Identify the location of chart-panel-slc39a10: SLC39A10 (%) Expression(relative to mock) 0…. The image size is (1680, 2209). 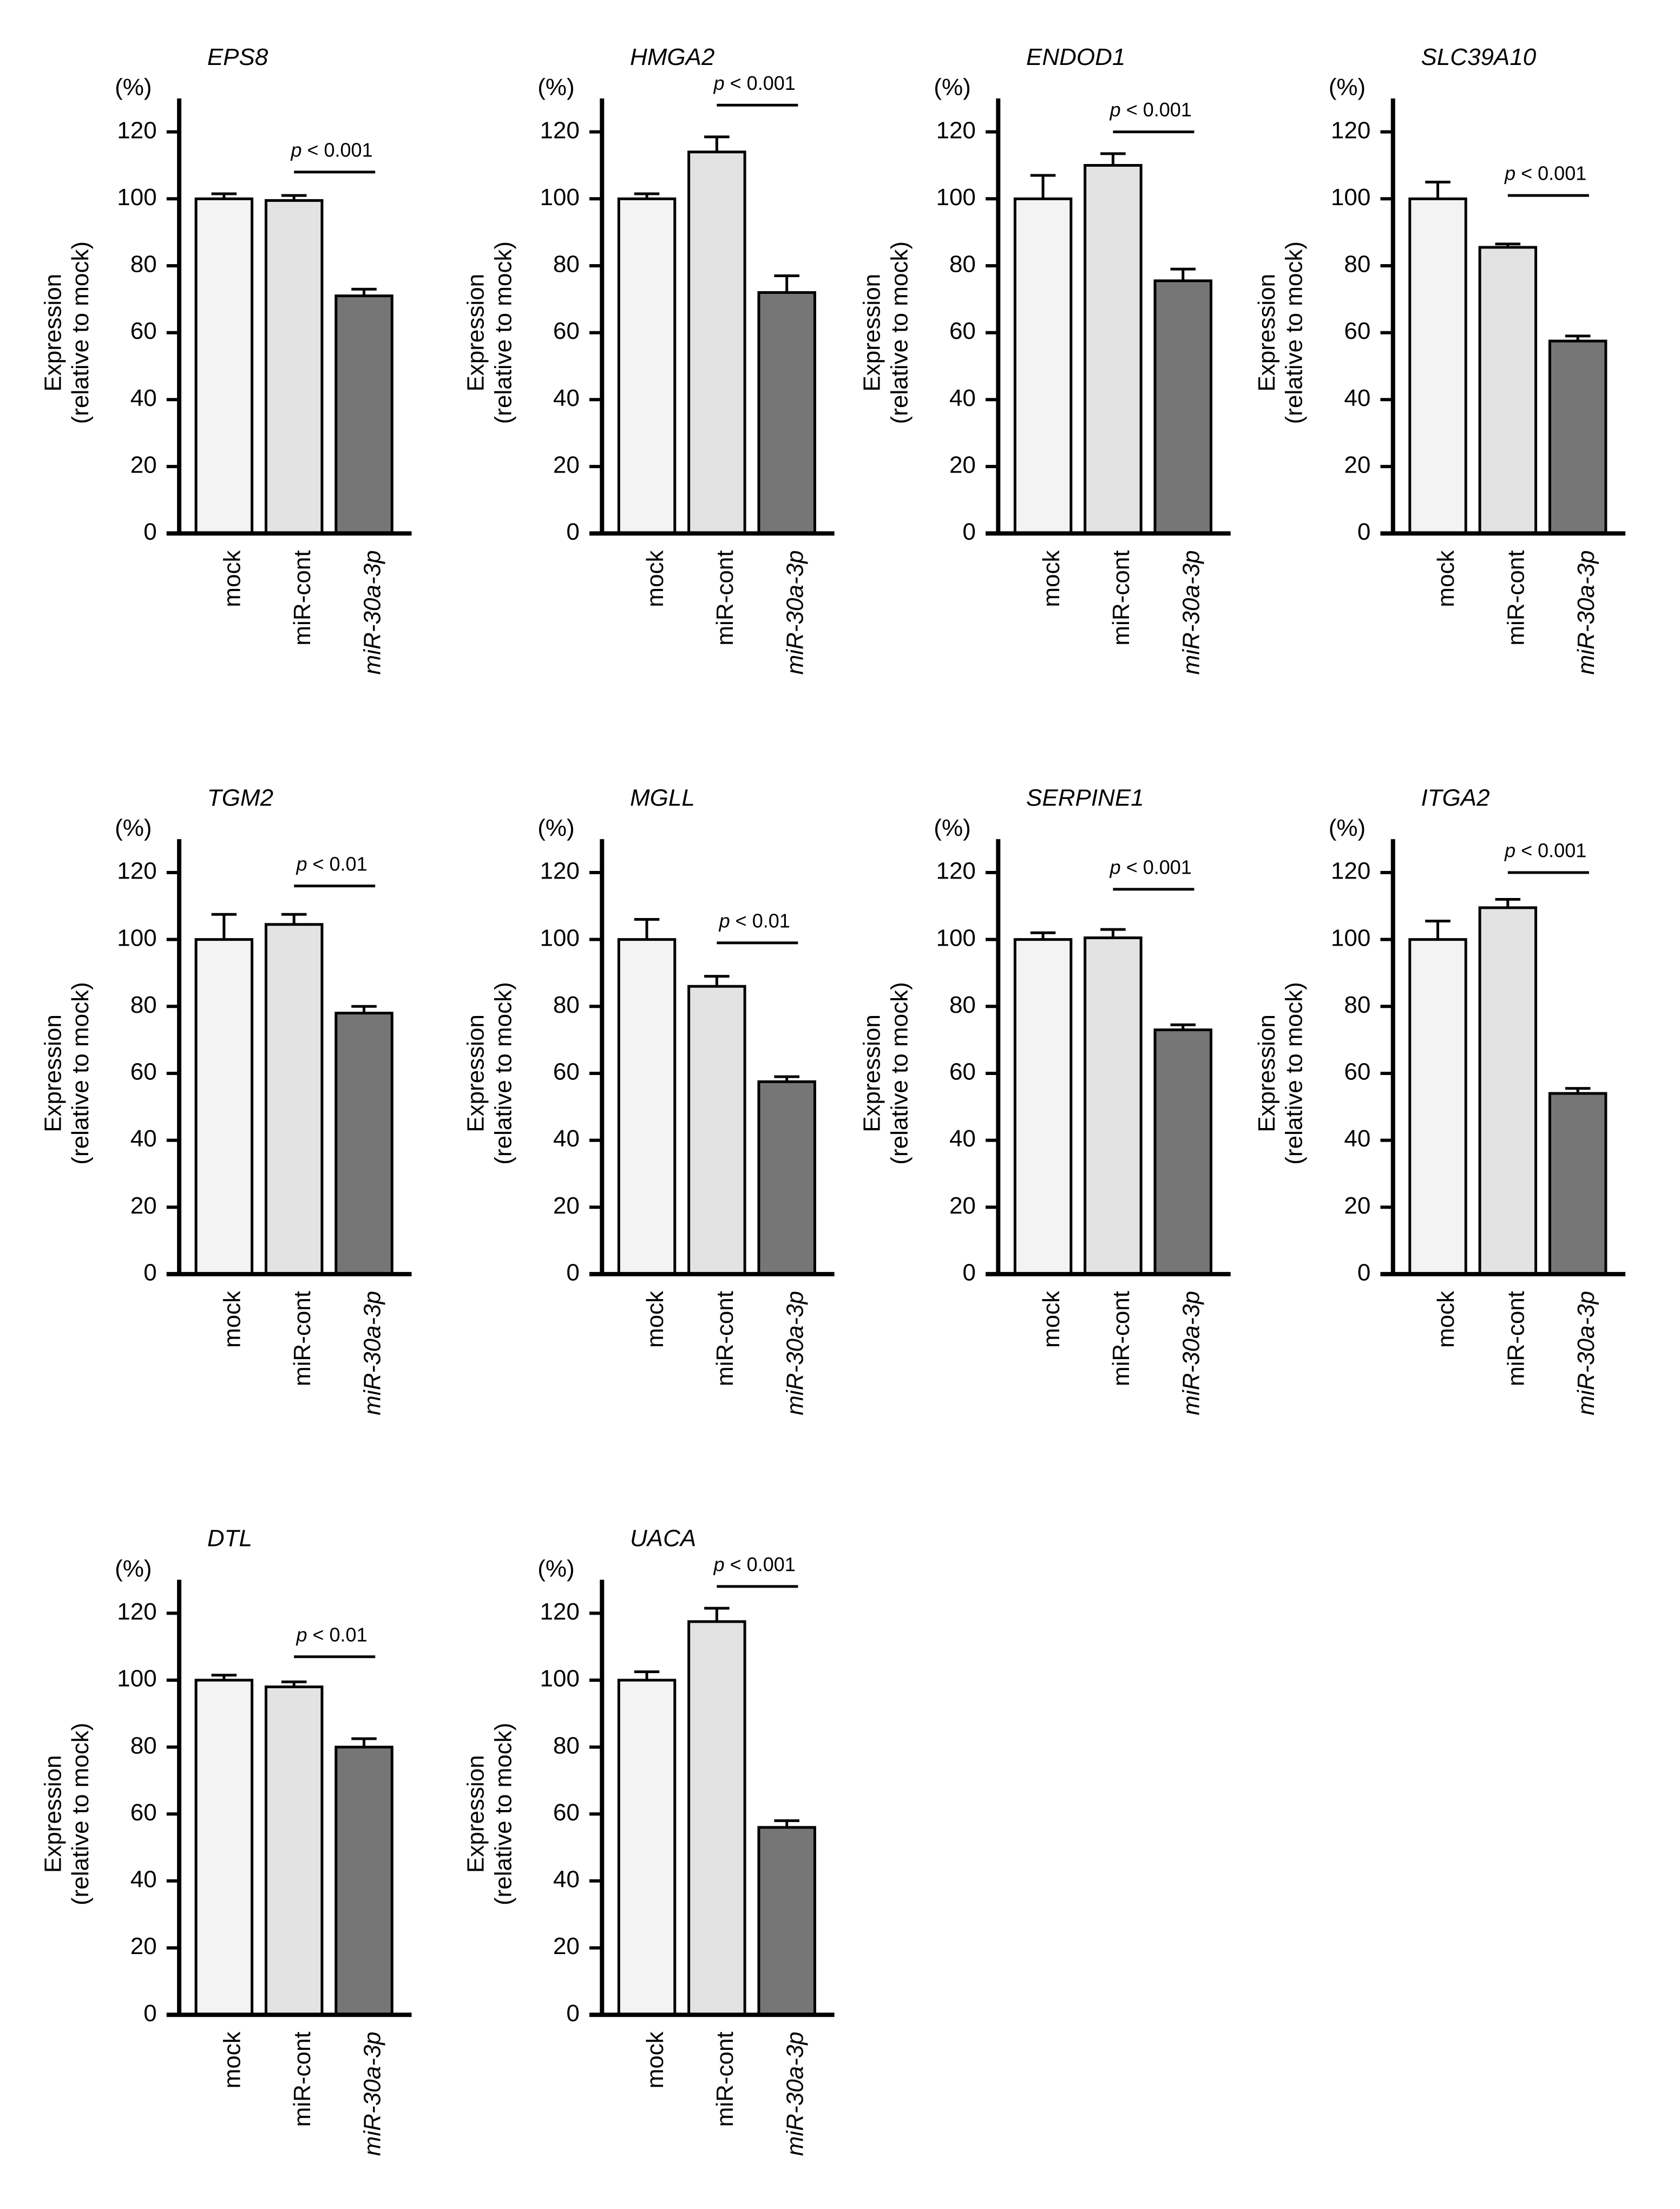
(1440, 359).